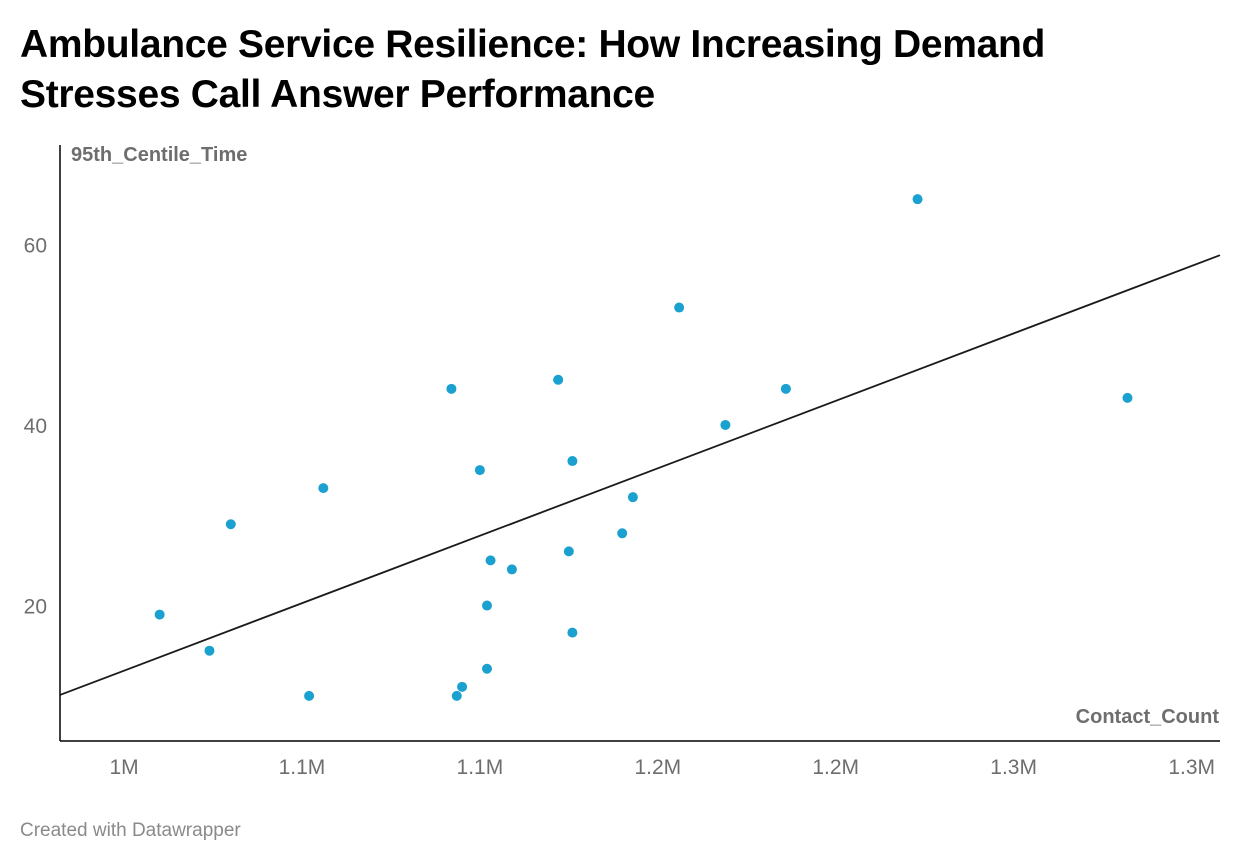 The width and height of the screenshot is (1240, 866). What do you see at coordinates (35, 245) in the screenshot?
I see `y-tick-label: 60` at bounding box center [35, 245].